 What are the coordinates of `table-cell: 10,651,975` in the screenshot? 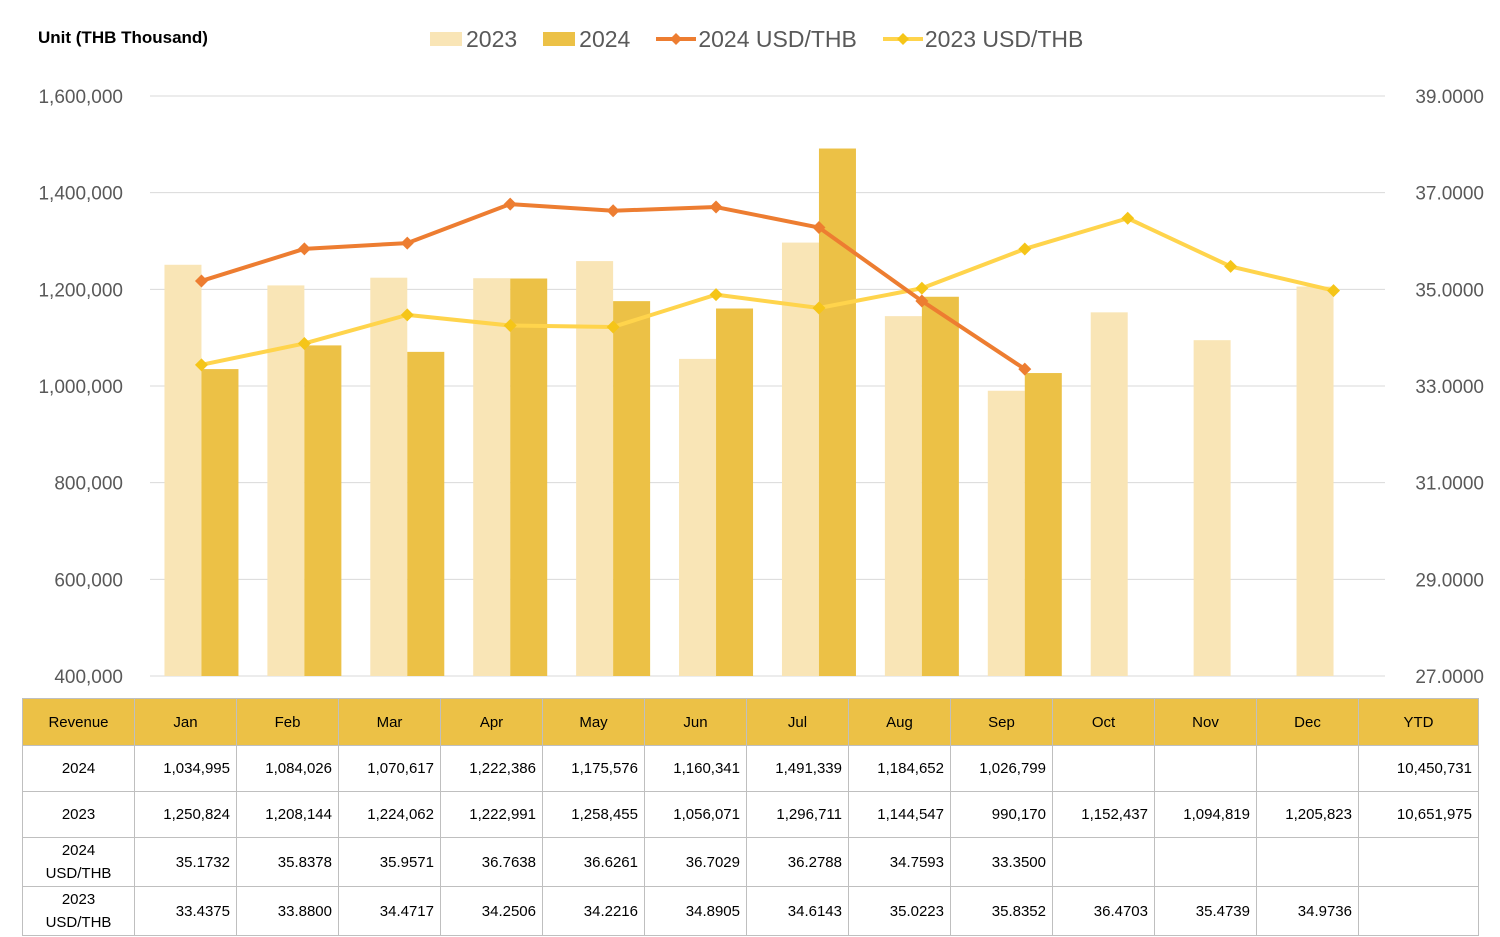 It's located at (1418, 814).